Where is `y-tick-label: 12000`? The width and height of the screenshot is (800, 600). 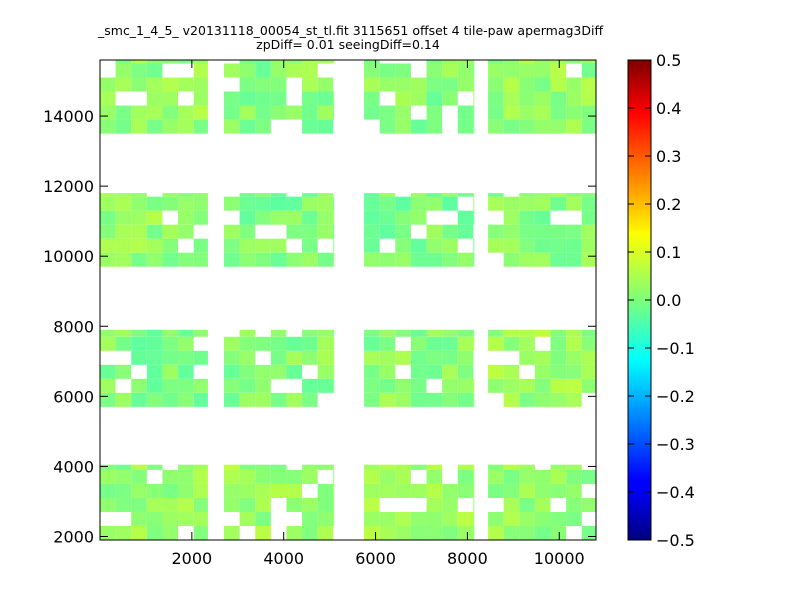 y-tick-label: 12000 is located at coordinates (68, 186).